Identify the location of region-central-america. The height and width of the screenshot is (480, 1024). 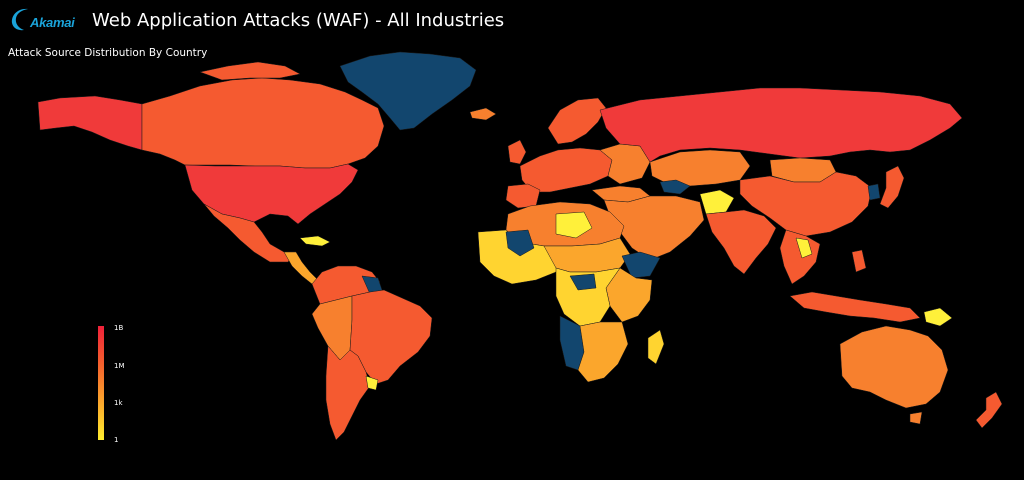
(301, 268).